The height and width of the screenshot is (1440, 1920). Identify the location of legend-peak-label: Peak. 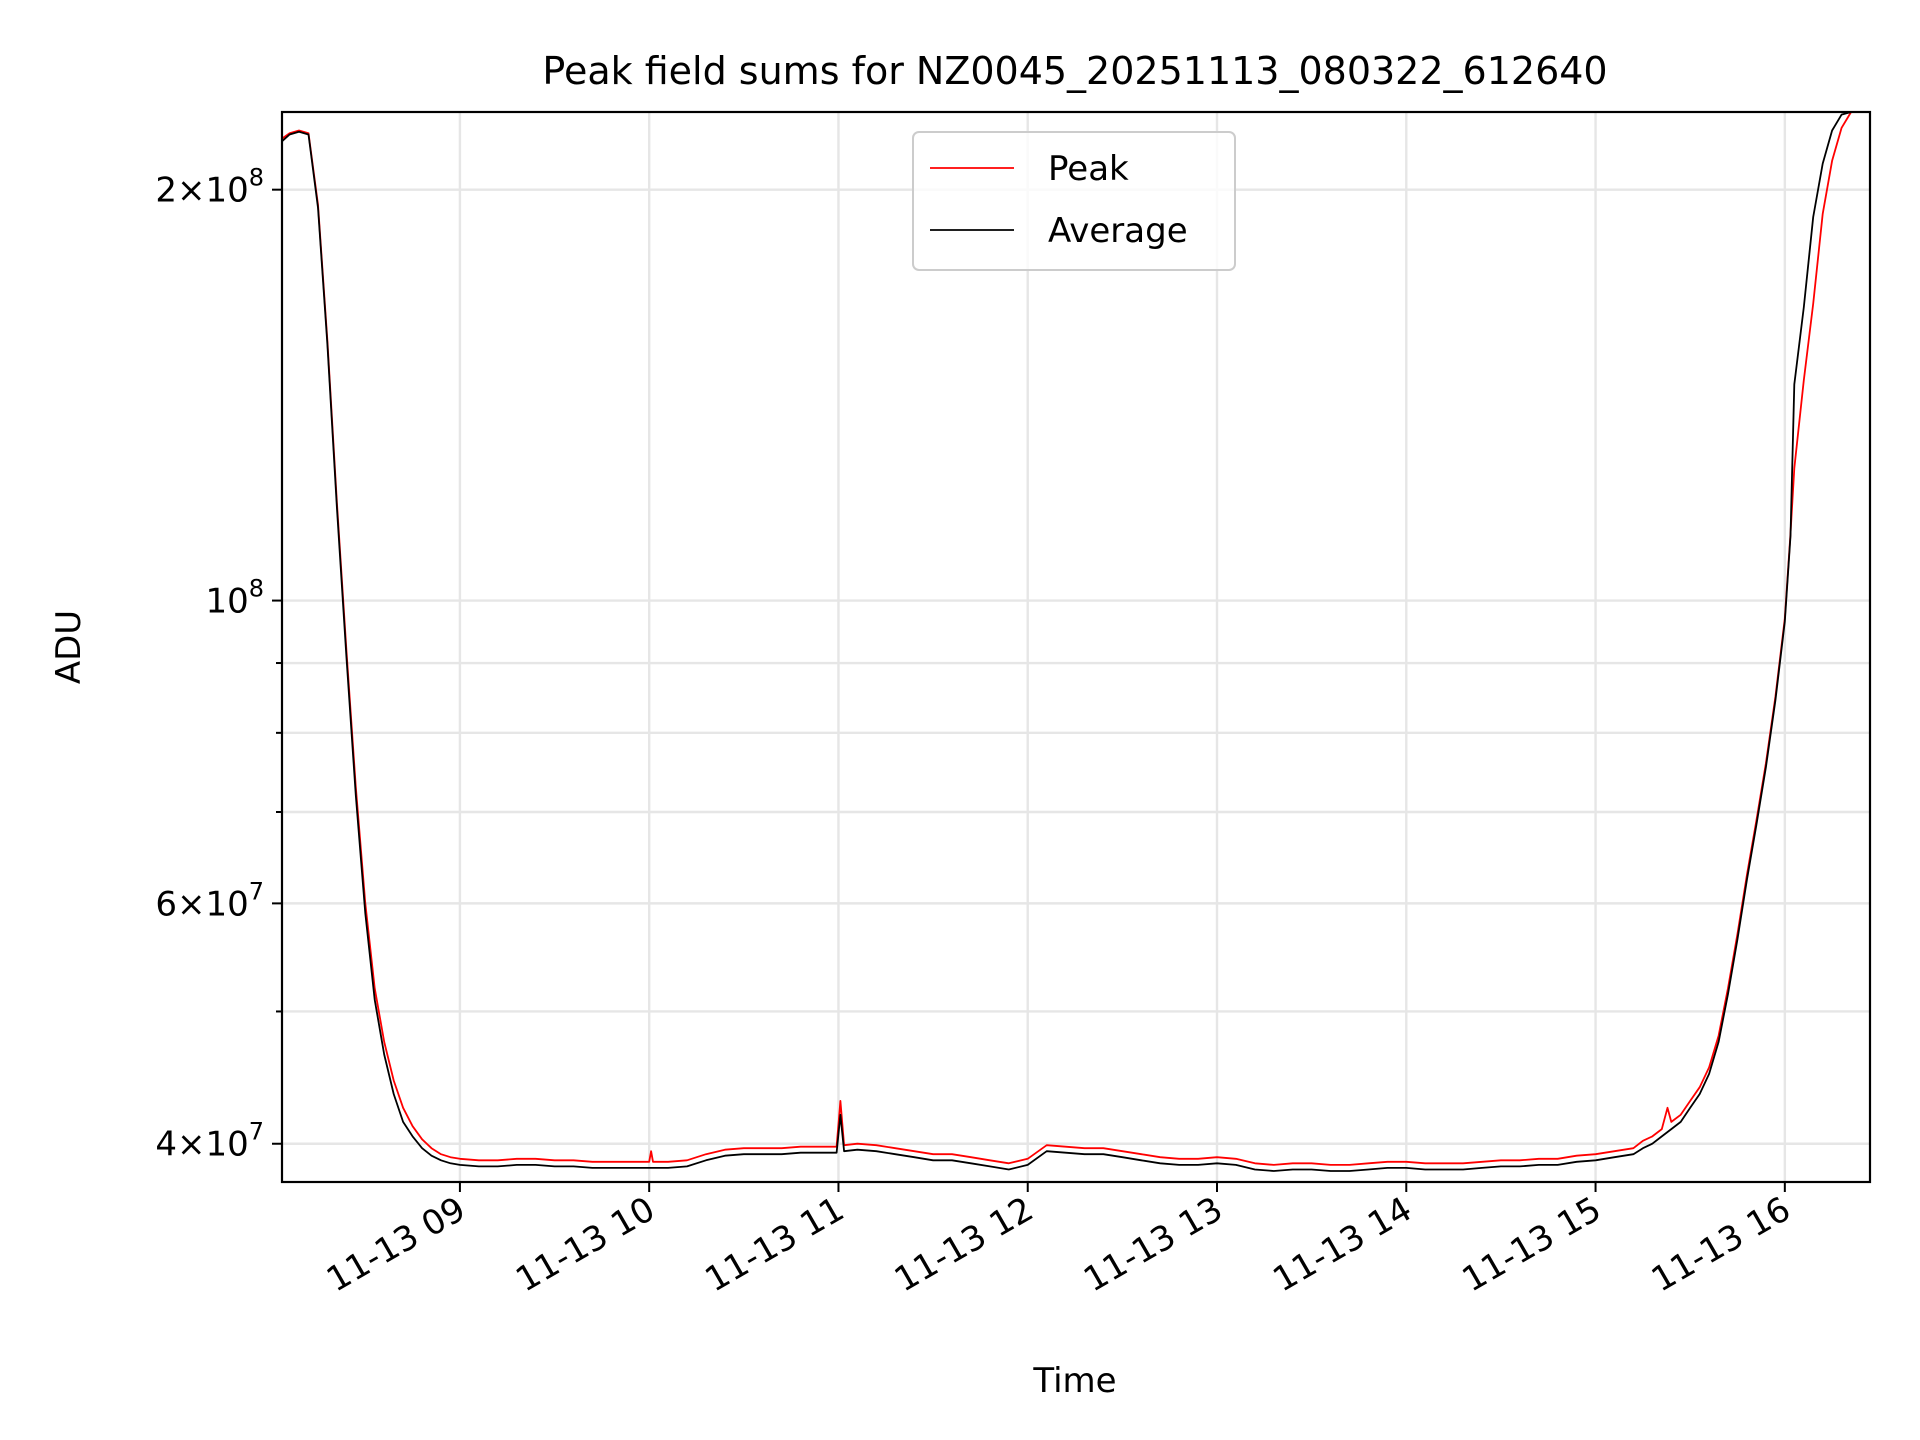
(1088, 169).